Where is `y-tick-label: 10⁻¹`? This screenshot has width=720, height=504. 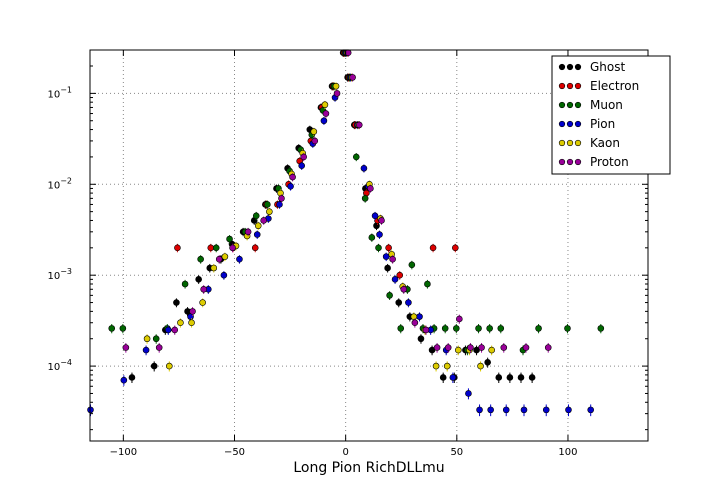
y-tick-label: 10⁻¹ is located at coordinates (59, 92).